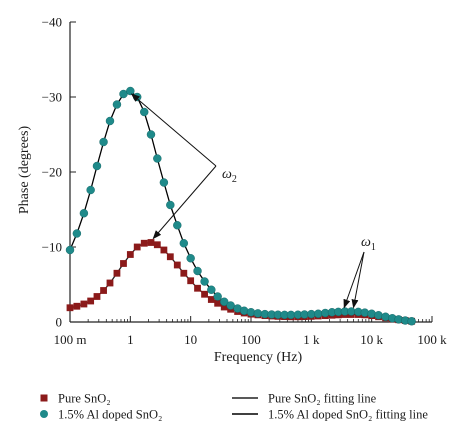 Image resolution: width=474 pixels, height=436 pixels. Describe the element at coordinates (251, 339) in the screenshot. I see `x-tick-label: 100` at that location.